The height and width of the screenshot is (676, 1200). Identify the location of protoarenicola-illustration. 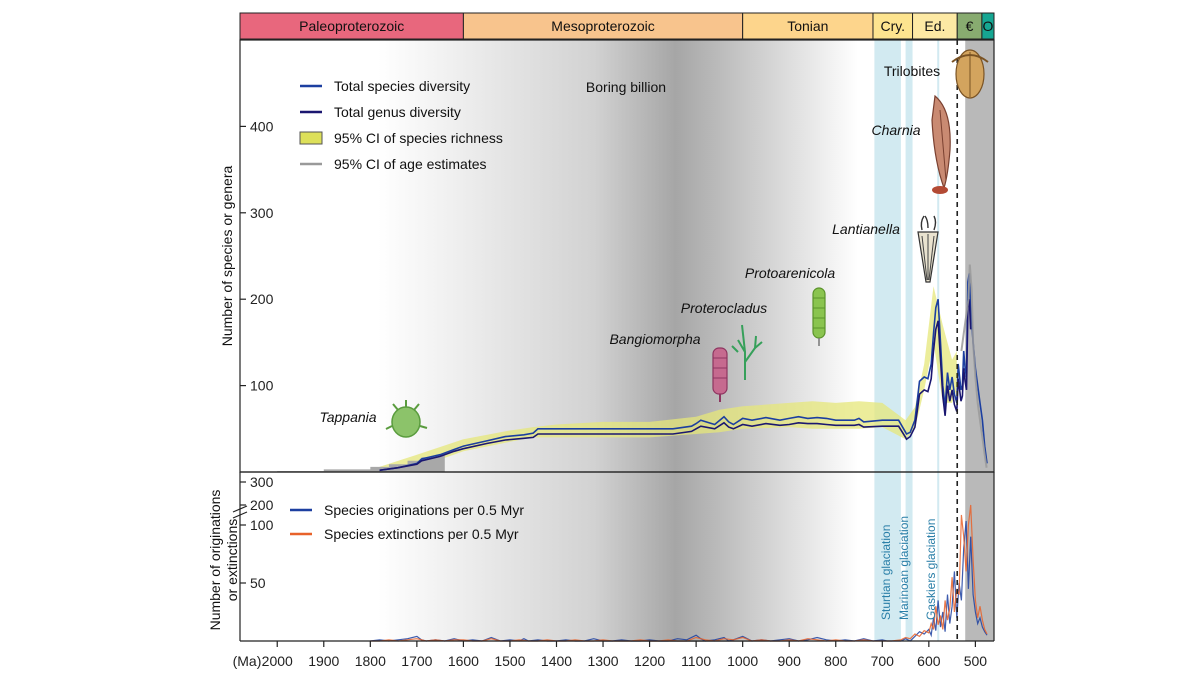
(819, 316).